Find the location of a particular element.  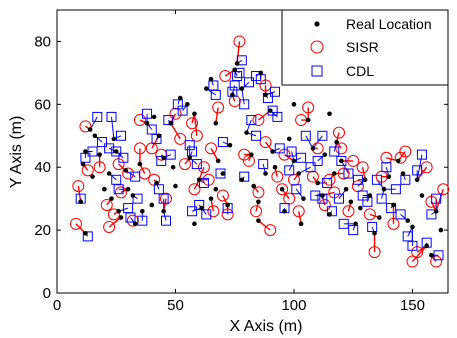

x-tick-label: 50 is located at coordinates (175, 305).